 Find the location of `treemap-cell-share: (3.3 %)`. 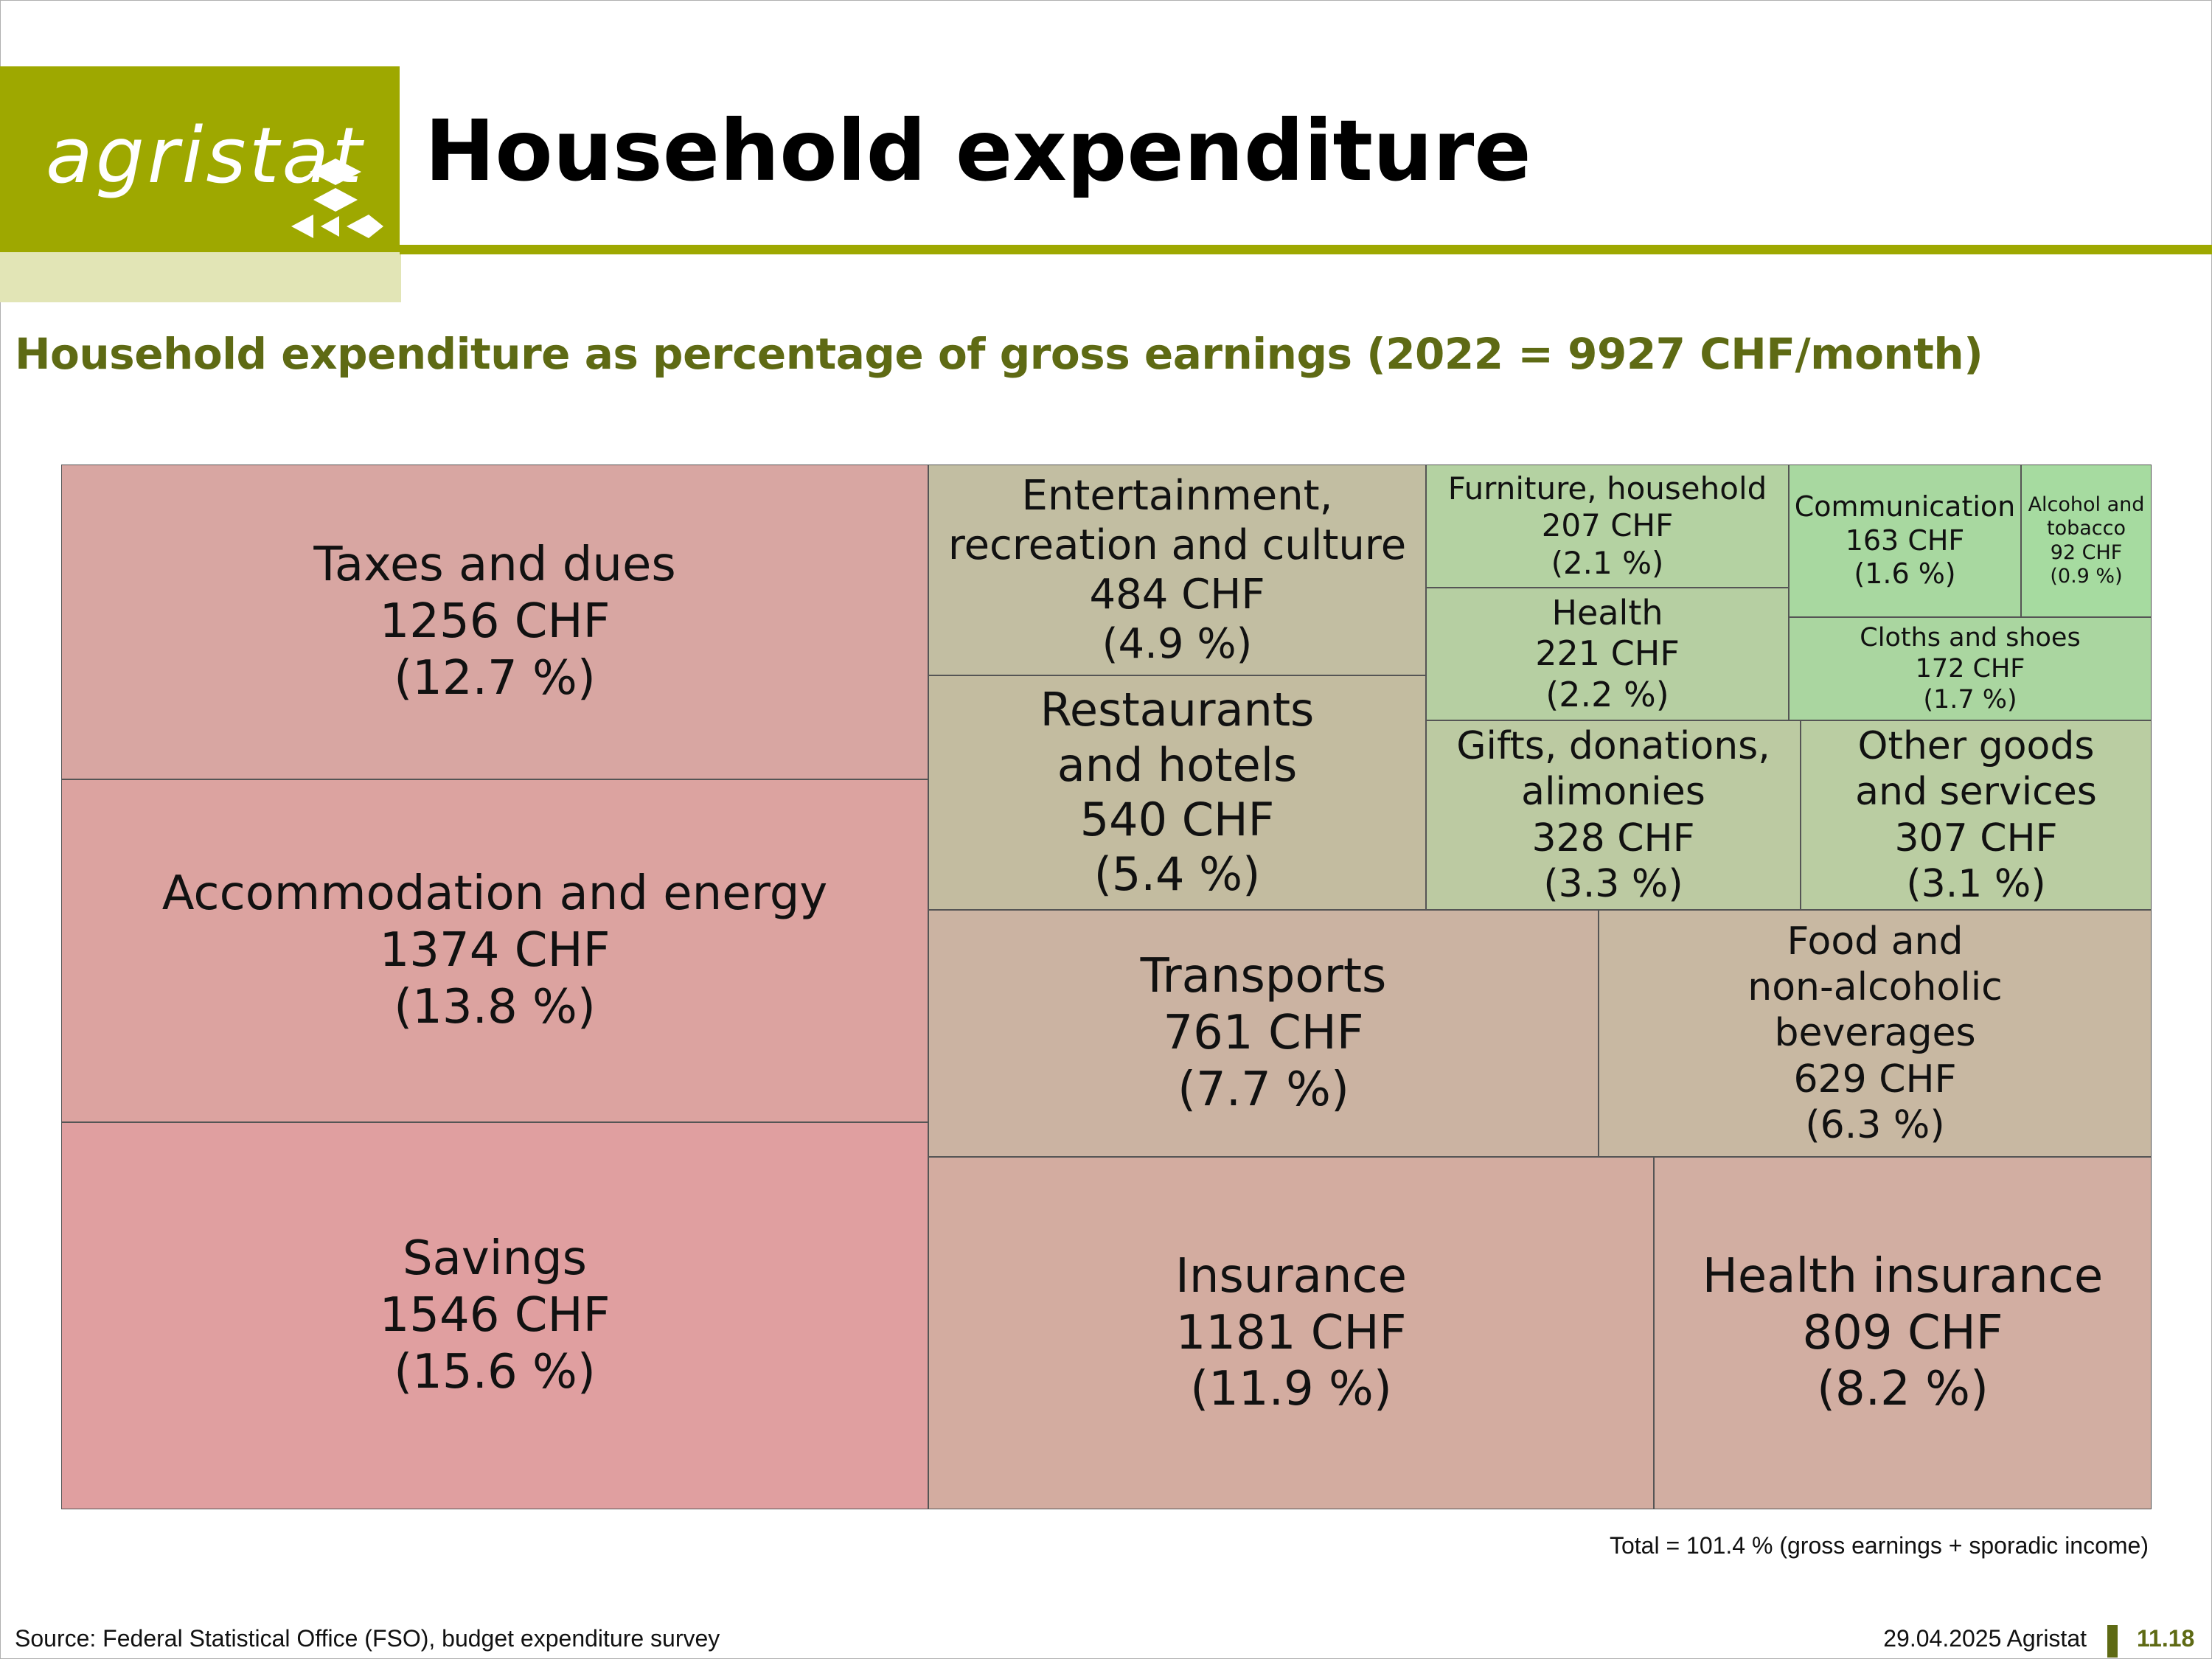

treemap-cell-share: (3.3 %) is located at coordinates (1613, 883).